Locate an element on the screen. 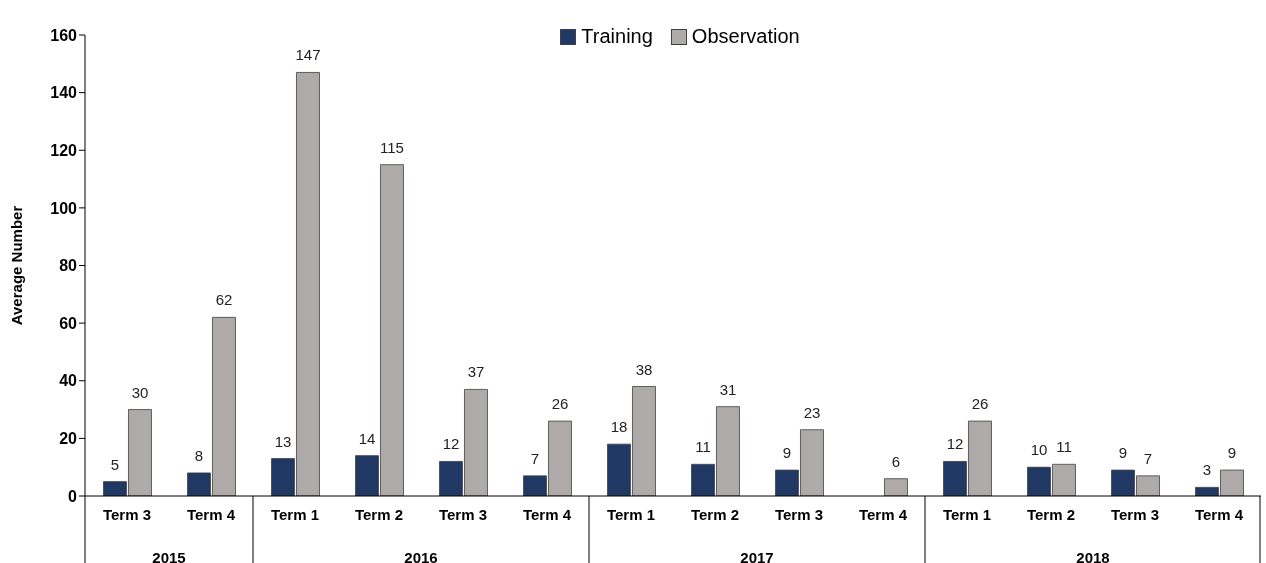  y-tick-label: 80 is located at coordinates (68, 266).